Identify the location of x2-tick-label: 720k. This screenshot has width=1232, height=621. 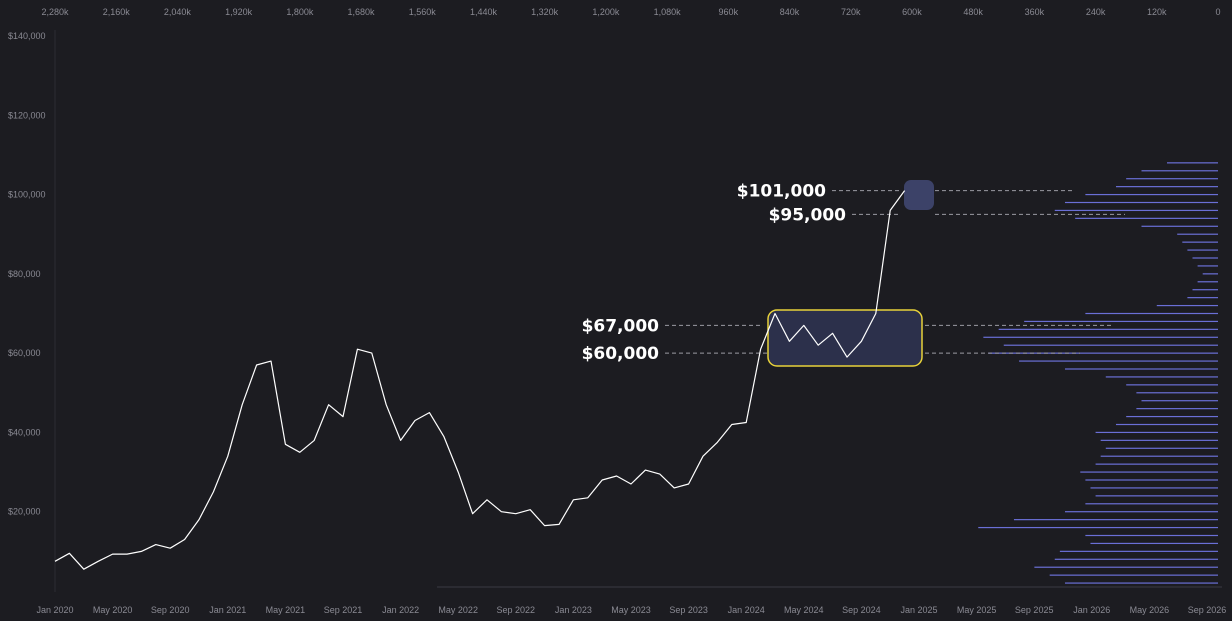
(851, 12).